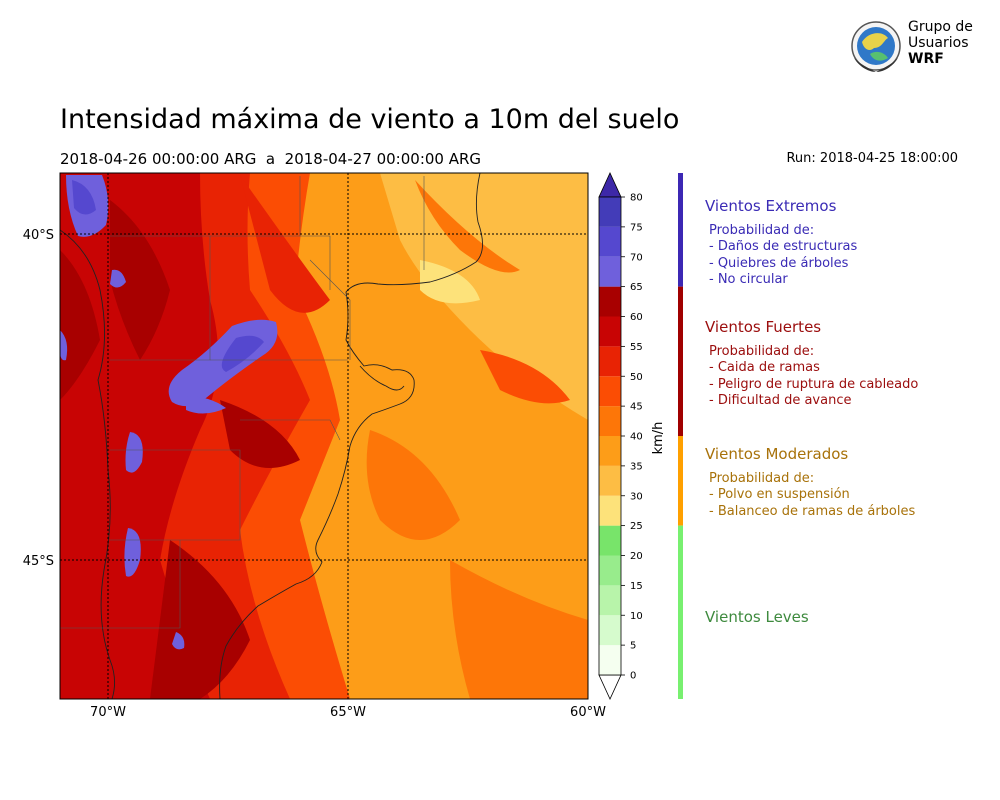  Describe the element at coordinates (636, 227) in the screenshot. I see `colorbar-tick-label: 75` at that location.